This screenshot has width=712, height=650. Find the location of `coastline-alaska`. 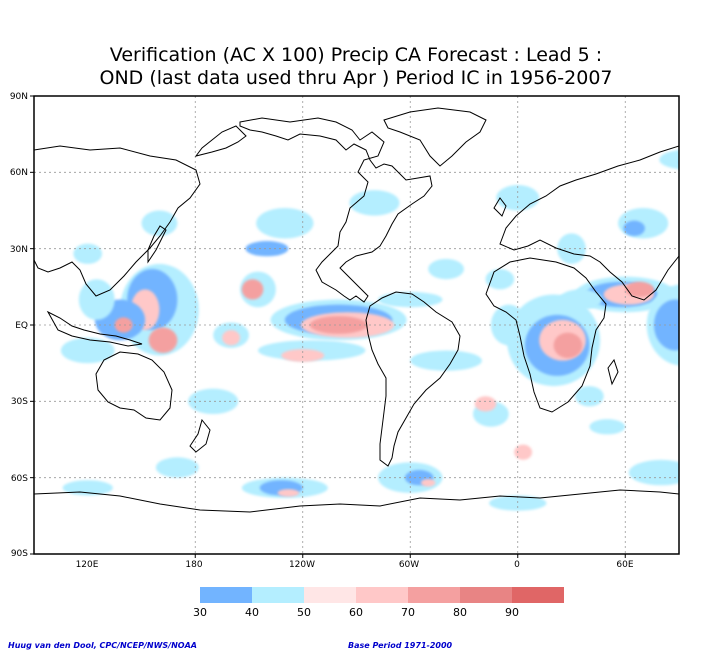

coastline-alaska is located at coordinates (220, 141).